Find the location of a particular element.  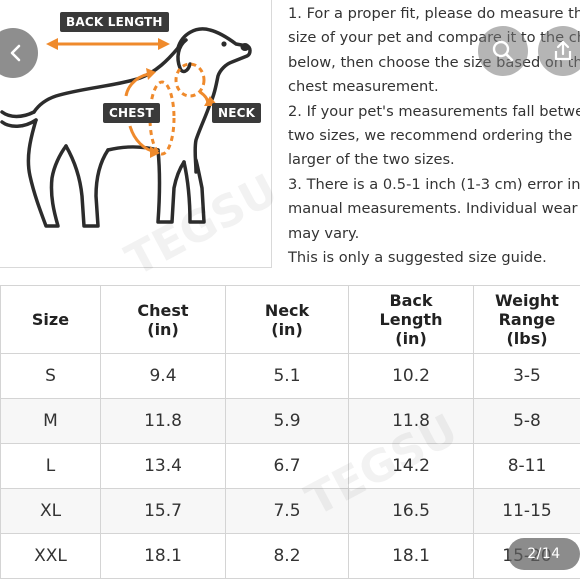

share-icon is located at coordinates (563, 50).